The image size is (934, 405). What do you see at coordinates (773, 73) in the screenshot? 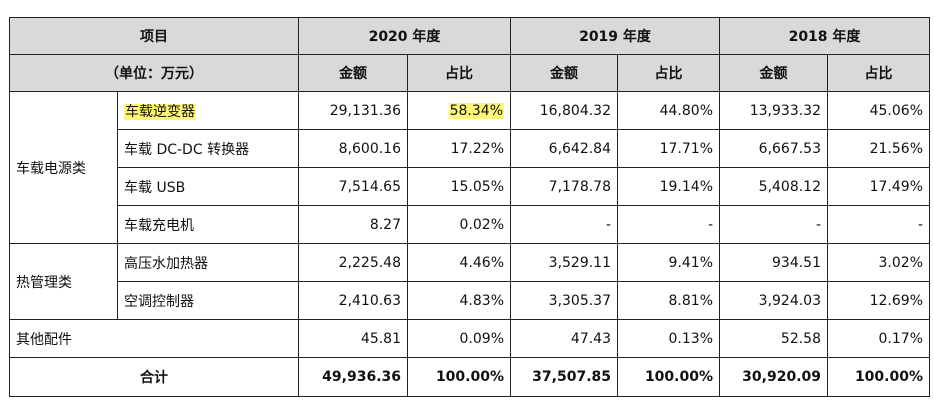
I see `header-amount-2018: 金额` at bounding box center [773, 73].